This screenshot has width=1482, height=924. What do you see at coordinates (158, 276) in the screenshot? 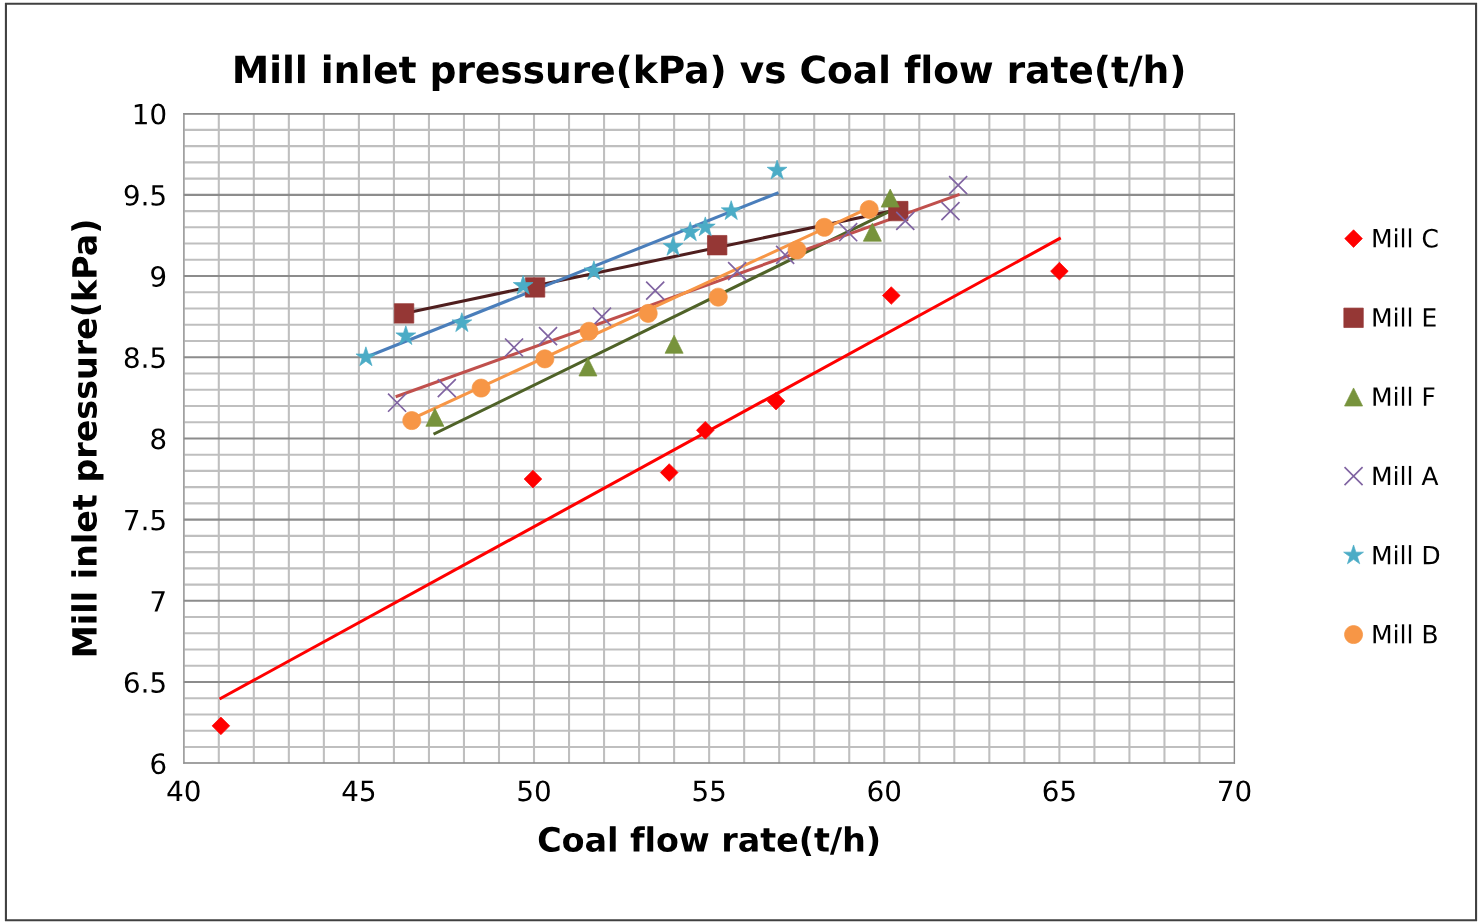
I see `y-tick-label: 9` at bounding box center [158, 276].